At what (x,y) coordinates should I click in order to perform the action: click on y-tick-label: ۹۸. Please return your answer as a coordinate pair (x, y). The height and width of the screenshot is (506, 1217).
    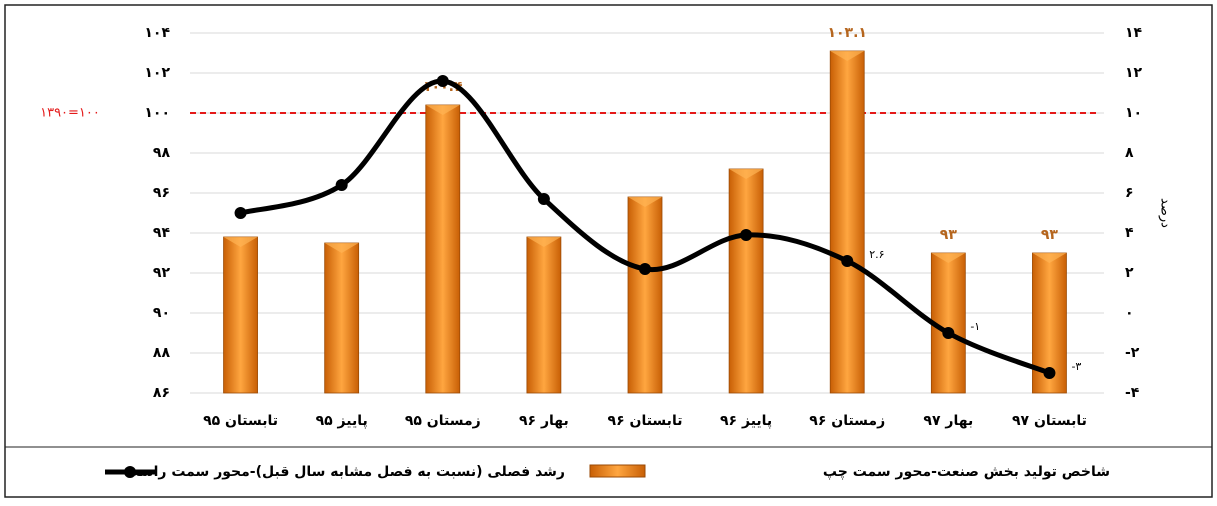
    Looking at the image, I should click on (162, 153).